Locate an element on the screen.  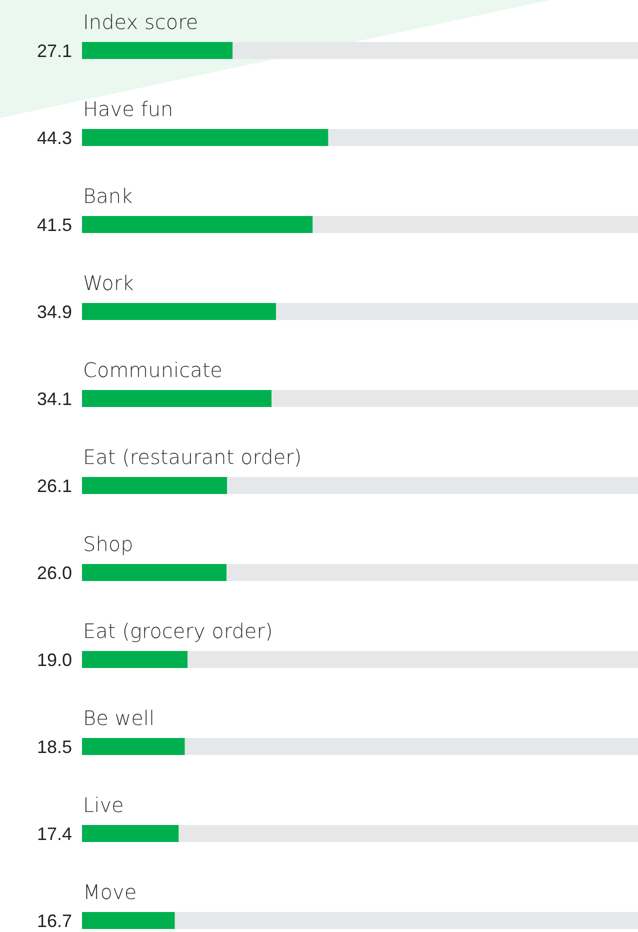
data-label: 41.5 is located at coordinates (54, 225).